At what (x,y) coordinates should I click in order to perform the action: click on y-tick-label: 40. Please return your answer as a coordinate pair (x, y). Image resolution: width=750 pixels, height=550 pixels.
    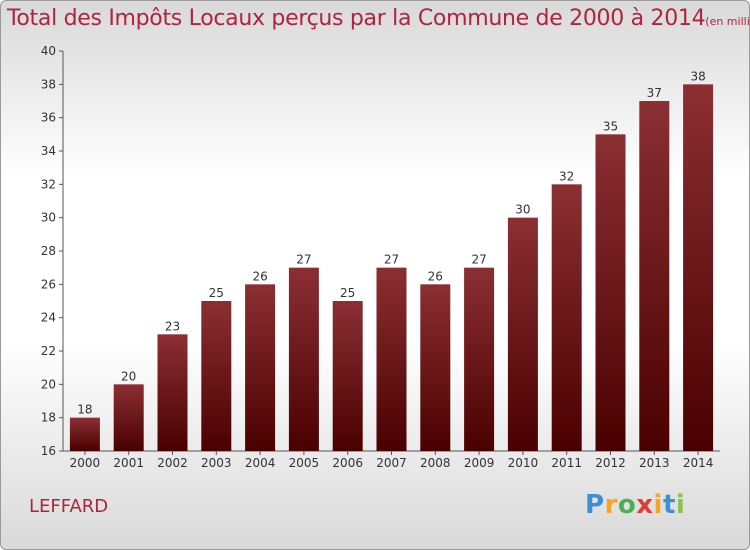
    Looking at the image, I should click on (48, 51).